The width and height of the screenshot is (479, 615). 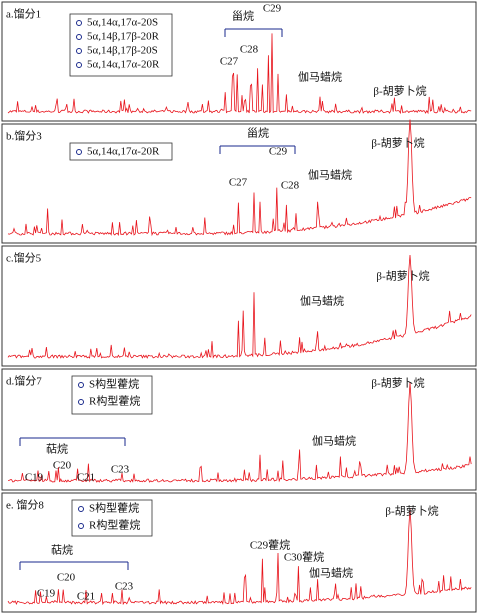 I want to click on panel-label: b.馏分3, so click(x=24, y=136).